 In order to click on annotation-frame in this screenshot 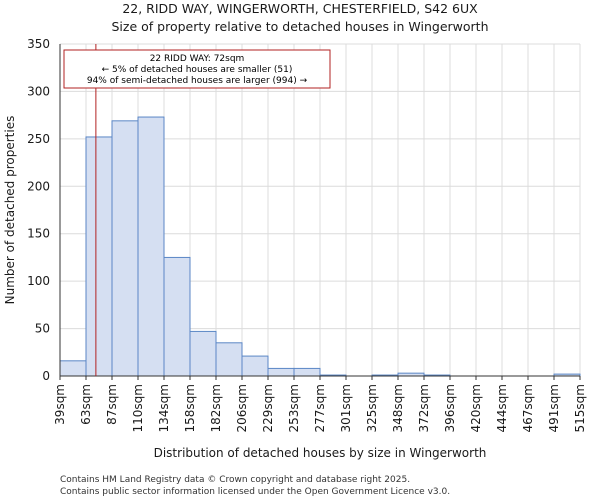, I will do `click(197, 69)`.